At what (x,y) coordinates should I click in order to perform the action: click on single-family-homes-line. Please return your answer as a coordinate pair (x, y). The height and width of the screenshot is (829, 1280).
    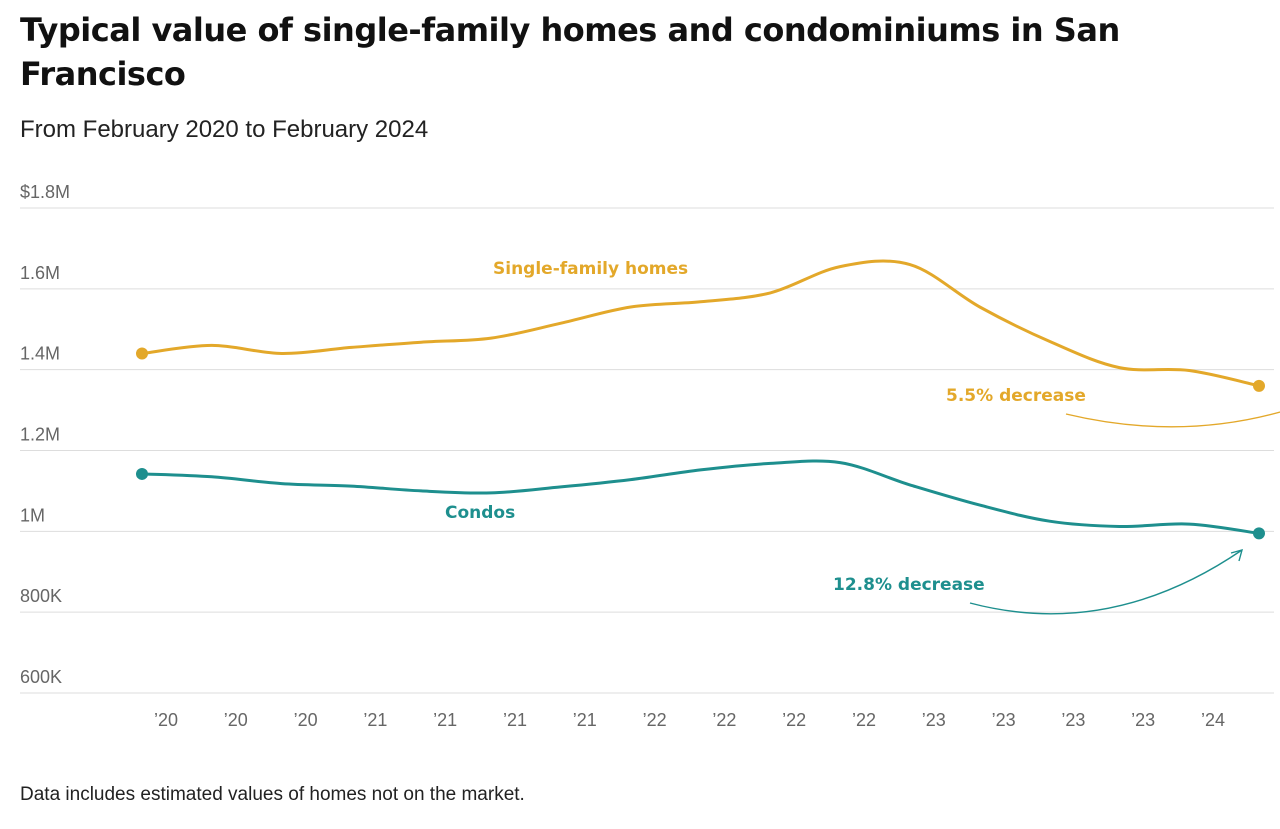
    Looking at the image, I should click on (700, 323).